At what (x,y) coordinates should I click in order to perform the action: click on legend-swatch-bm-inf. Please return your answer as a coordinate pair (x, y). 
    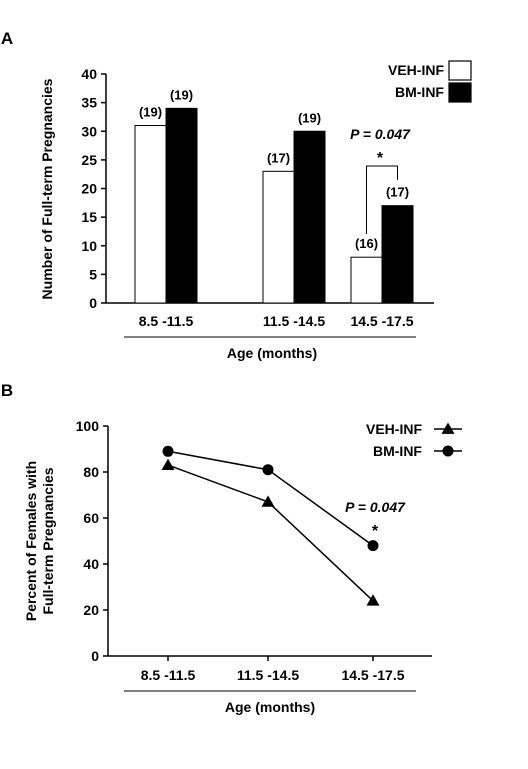
    Looking at the image, I should click on (460, 92).